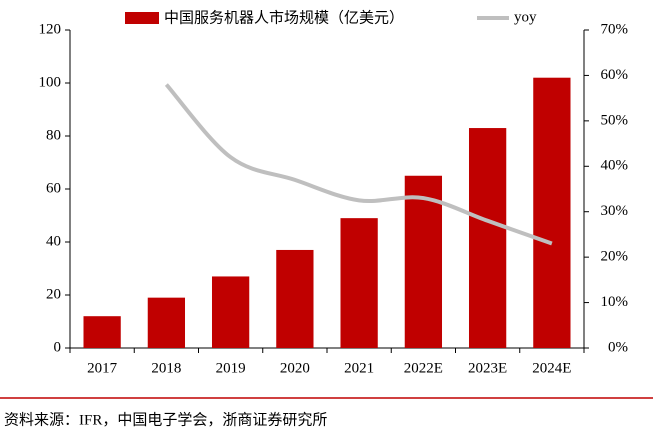 Image resolution: width=653 pixels, height=444 pixels. I want to click on source-note: 资料来源：IFR，中国电子学会，浙商证券研究所, so click(165, 419).